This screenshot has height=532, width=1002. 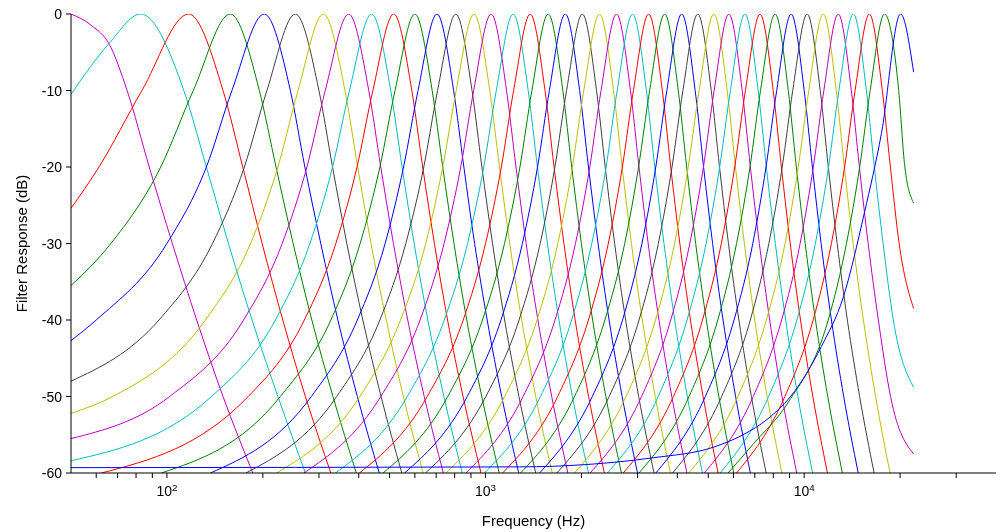 What do you see at coordinates (804, 490) in the screenshot?
I see `x-tick-label: 10$^{4}$` at bounding box center [804, 490].